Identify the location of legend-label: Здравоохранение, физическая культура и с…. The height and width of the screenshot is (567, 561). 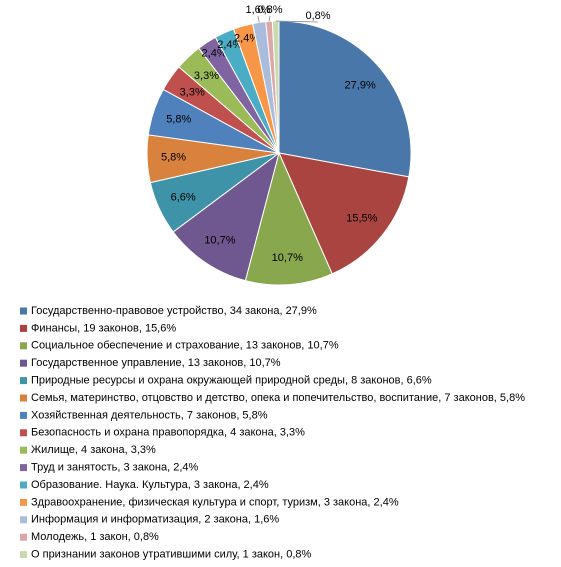
(215, 502).